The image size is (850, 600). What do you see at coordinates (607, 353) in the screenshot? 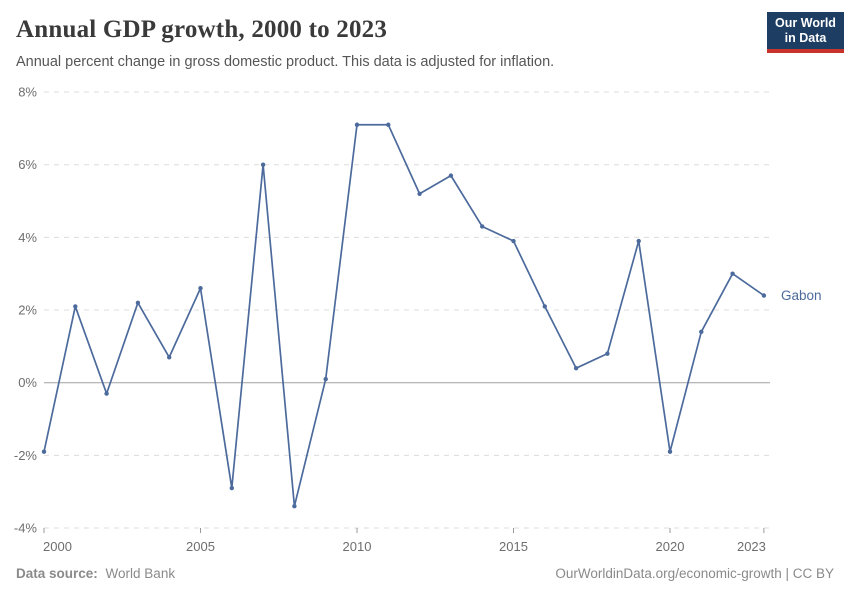
I see `data-point-2018` at bounding box center [607, 353].